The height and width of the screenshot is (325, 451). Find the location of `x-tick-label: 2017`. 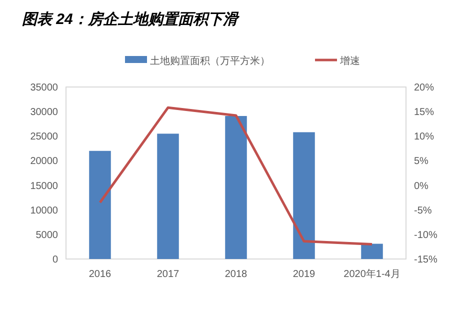

x-tick-label: 2017 is located at coordinates (168, 274).